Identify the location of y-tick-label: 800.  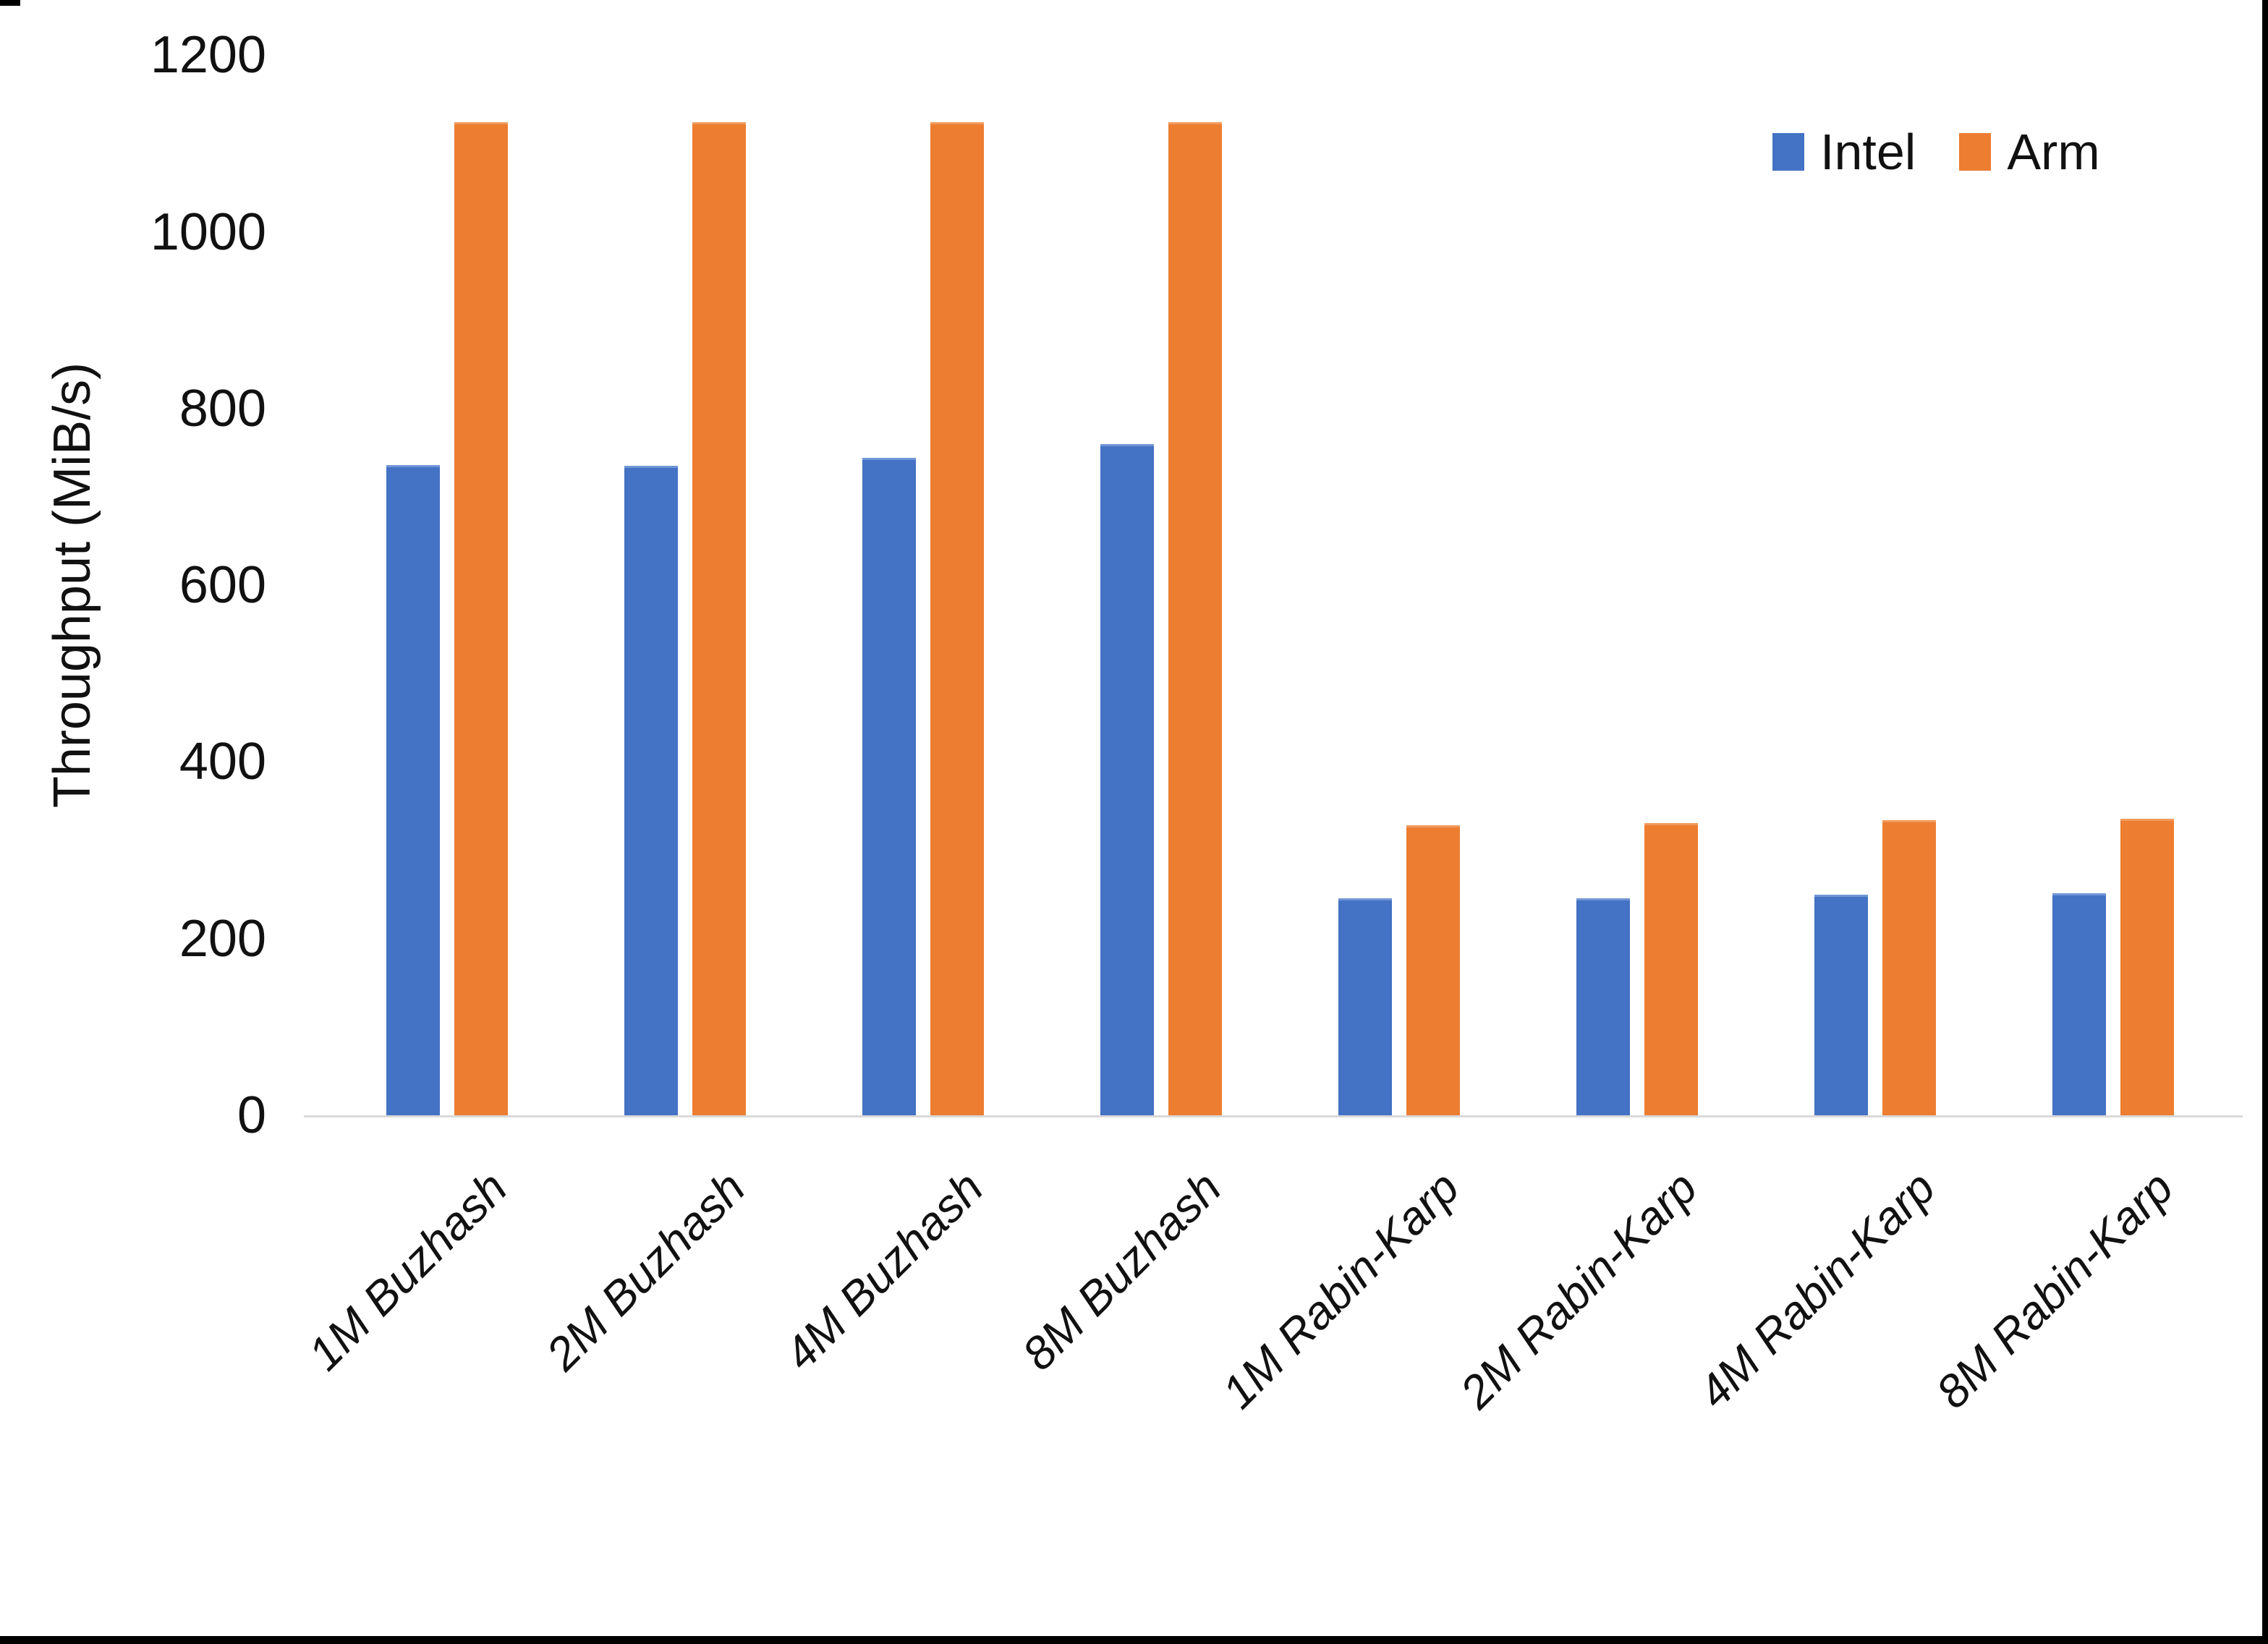
(223, 408).